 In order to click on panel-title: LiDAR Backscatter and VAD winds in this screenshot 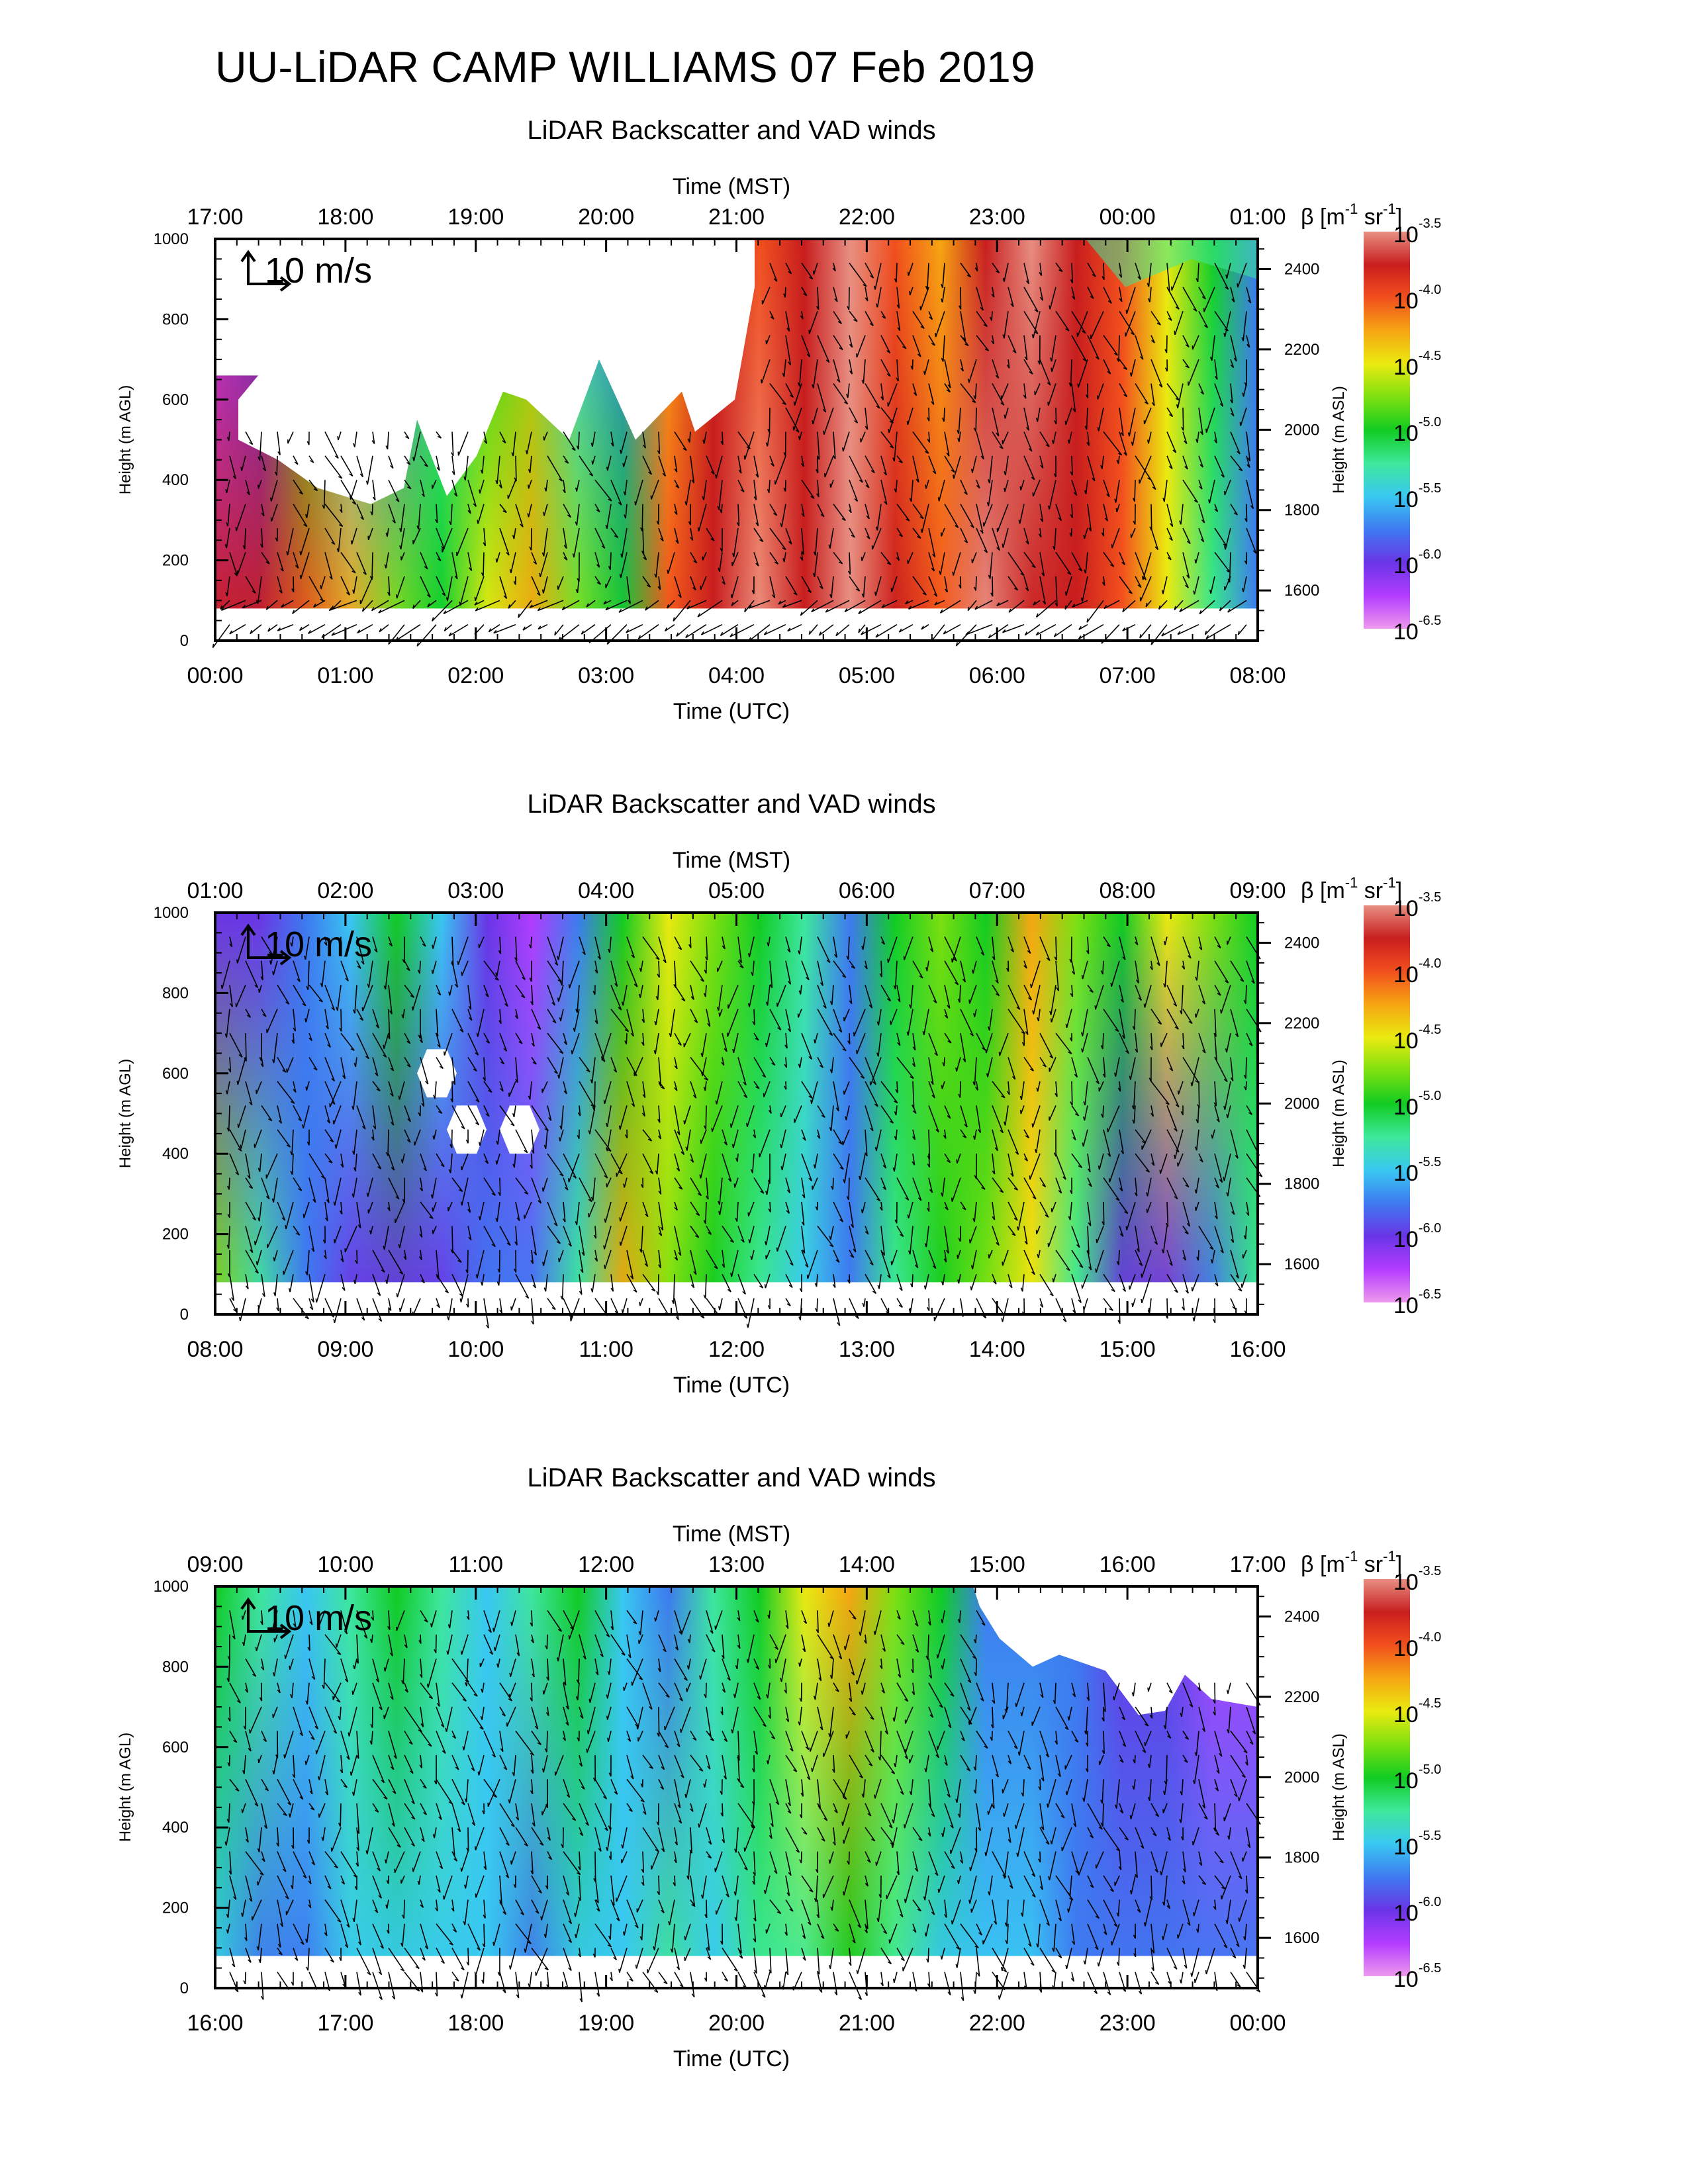, I will do `click(731, 1477)`.